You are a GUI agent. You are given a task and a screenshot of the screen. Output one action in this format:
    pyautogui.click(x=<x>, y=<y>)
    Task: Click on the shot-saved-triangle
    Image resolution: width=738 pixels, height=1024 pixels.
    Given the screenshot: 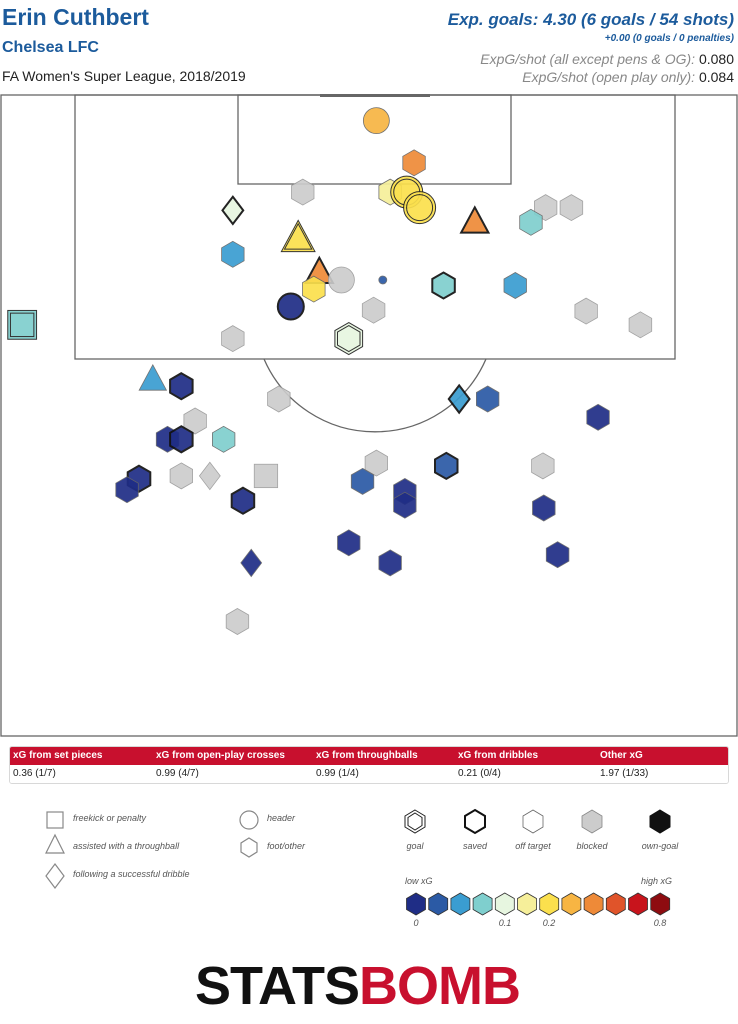 What is the action you would take?
    pyautogui.click(x=475, y=219)
    